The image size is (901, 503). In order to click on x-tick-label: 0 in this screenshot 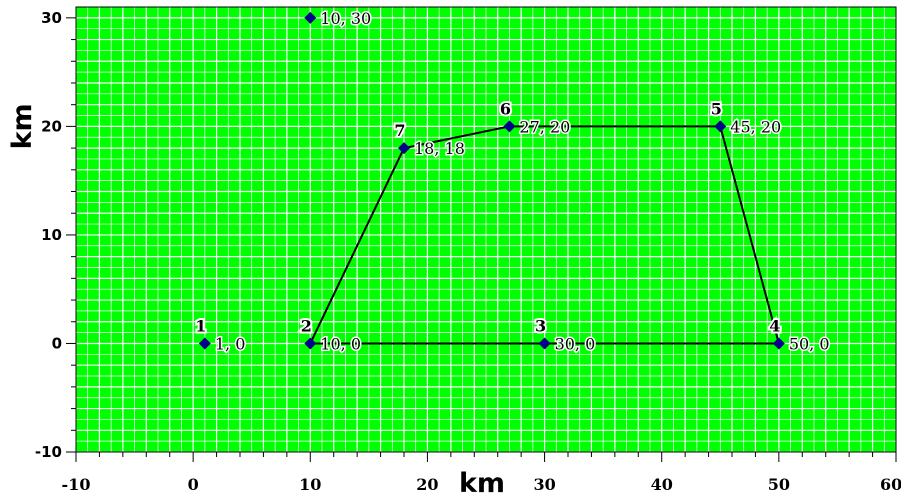, I will do `click(193, 484)`.